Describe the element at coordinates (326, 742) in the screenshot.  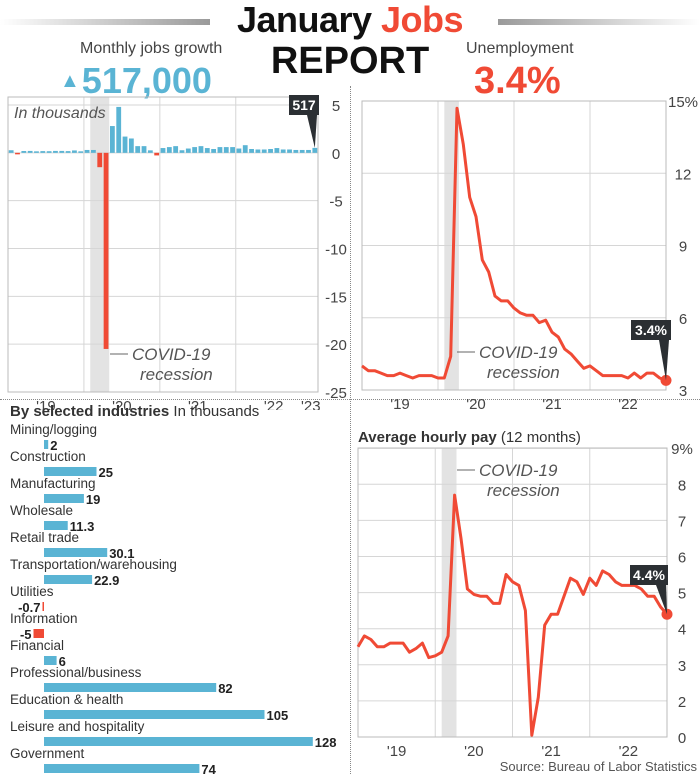
I see `industry-value-label: 128` at that location.